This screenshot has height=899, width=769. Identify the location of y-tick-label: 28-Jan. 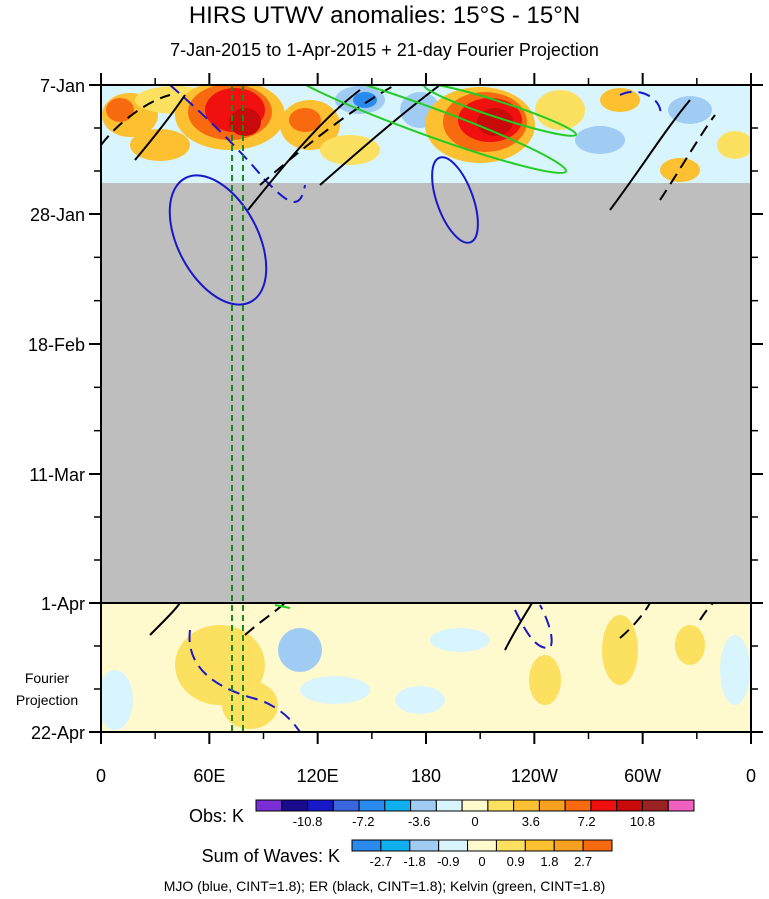
(57, 215).